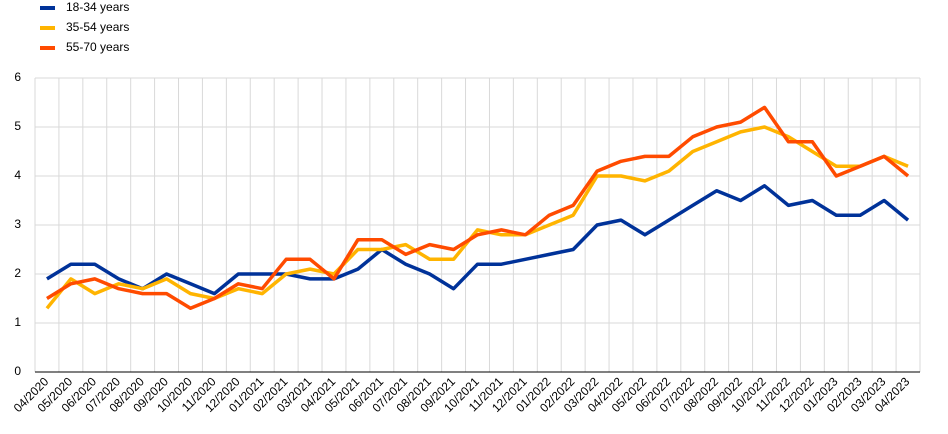  I want to click on y-tick-label: 1, so click(17, 322).